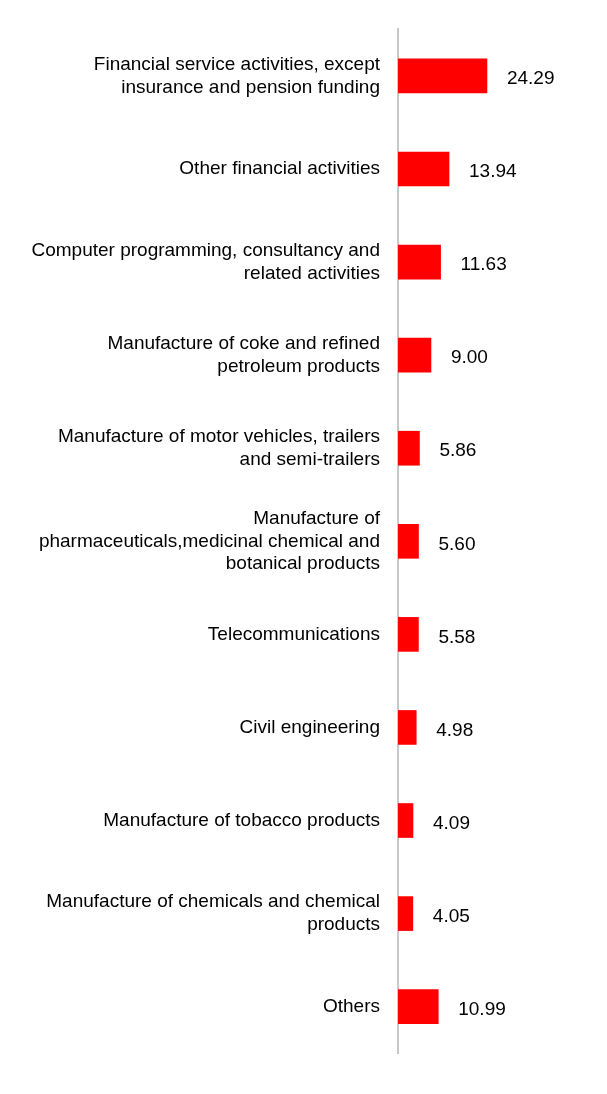 The image size is (607, 1094). I want to click on data-label: 5.58, so click(457, 636).